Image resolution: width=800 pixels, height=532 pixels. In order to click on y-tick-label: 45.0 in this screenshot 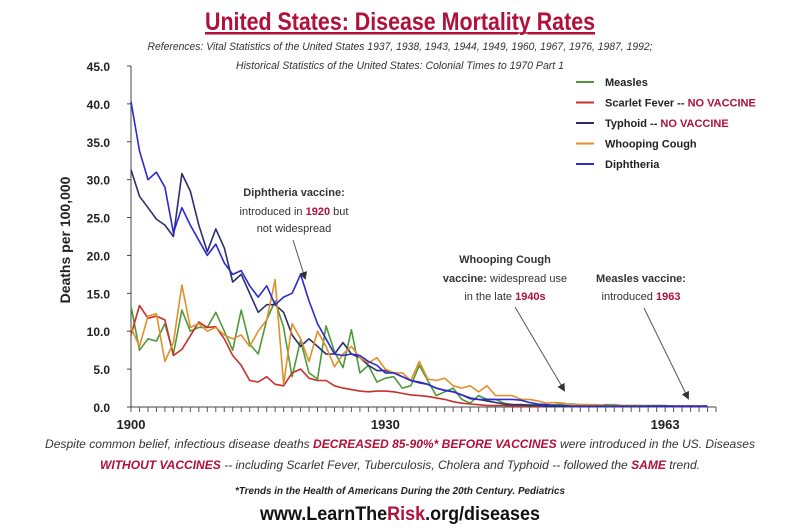, I will do `click(99, 67)`.